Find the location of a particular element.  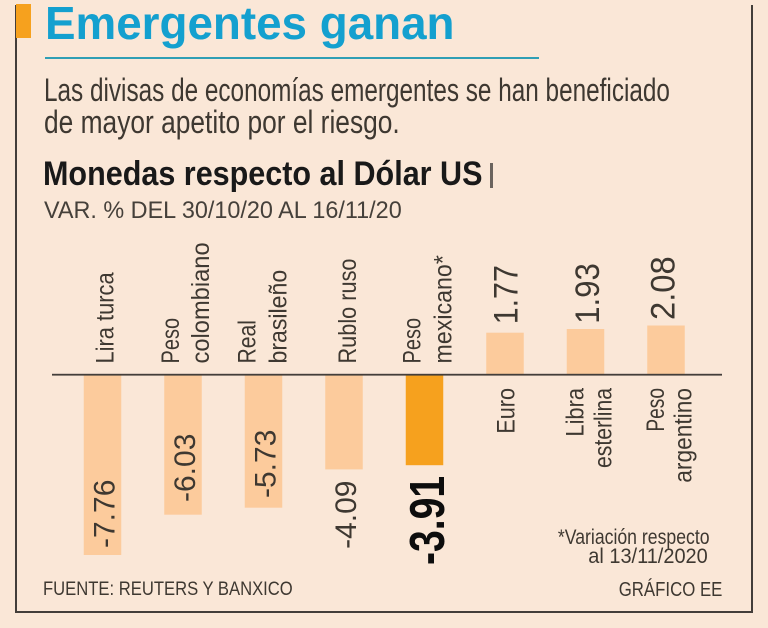

svg-text: mexicano* is located at coordinates (444, 309).